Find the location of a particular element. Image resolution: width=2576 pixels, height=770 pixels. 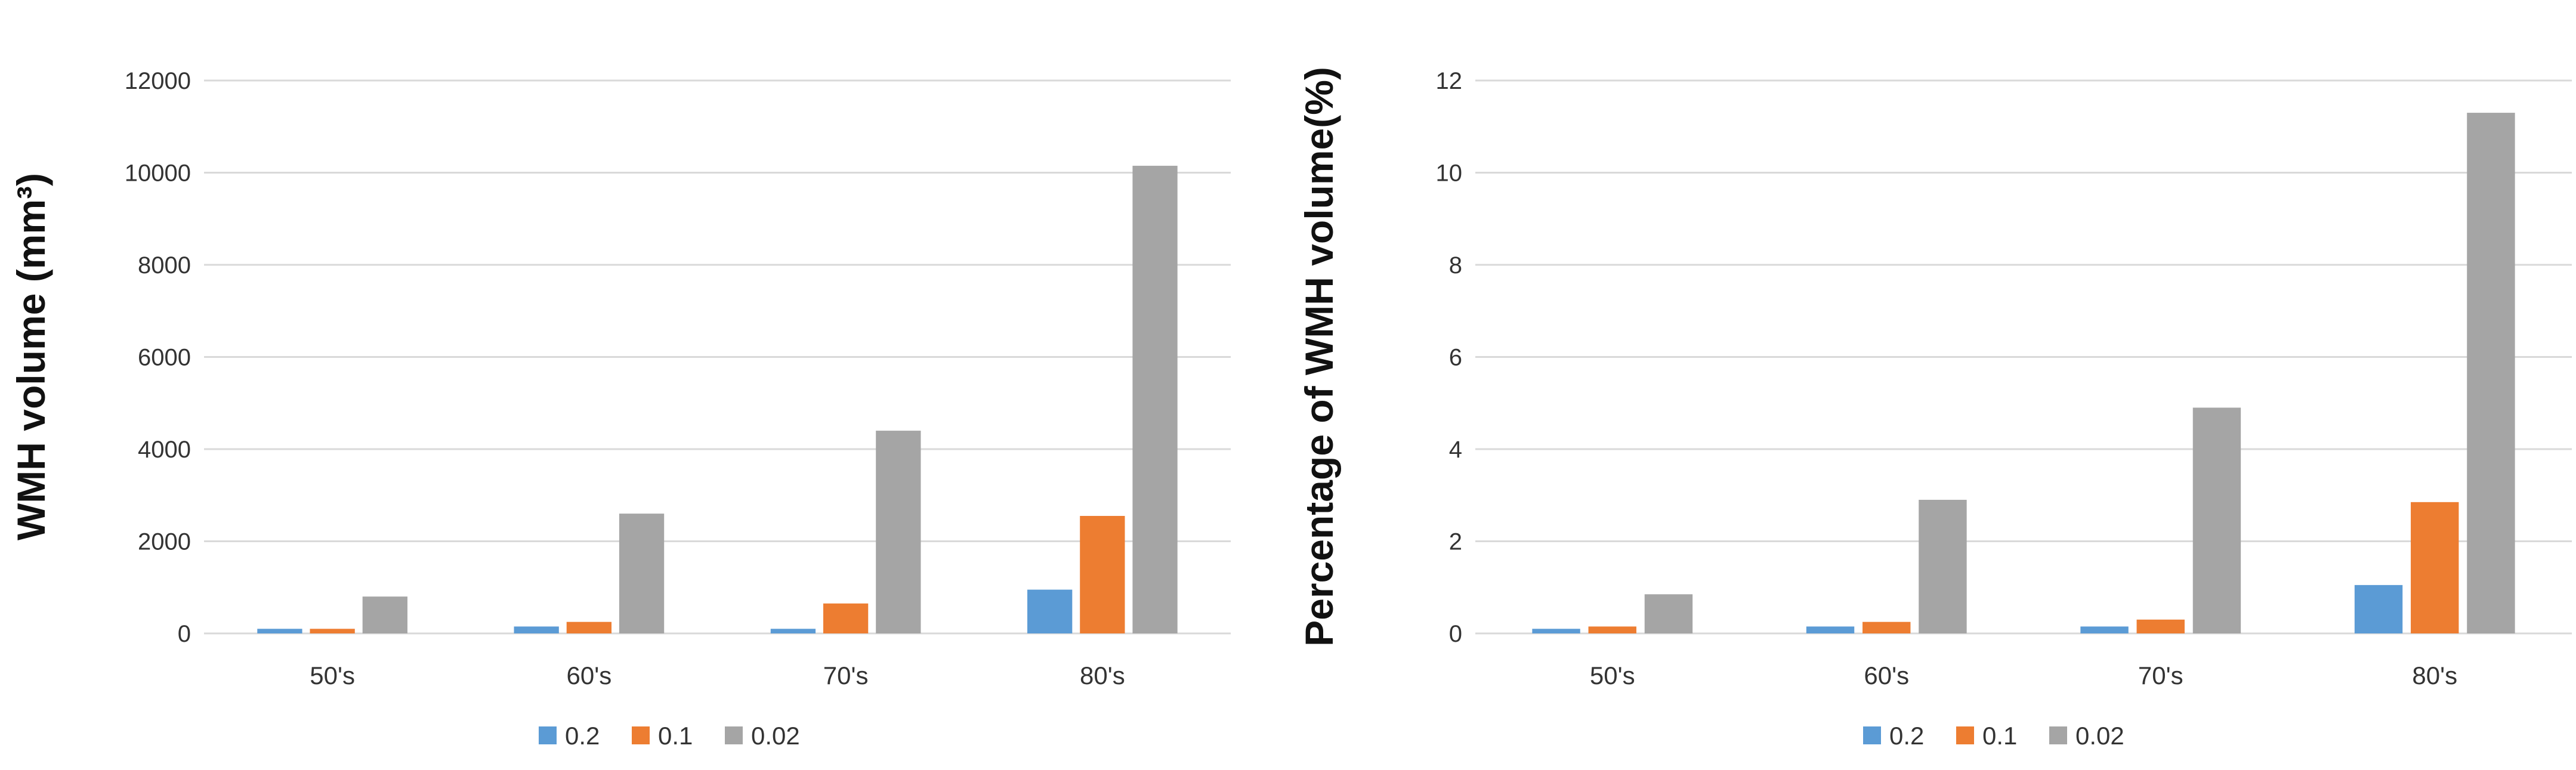

y-tick-label: 4000 is located at coordinates (165, 450).